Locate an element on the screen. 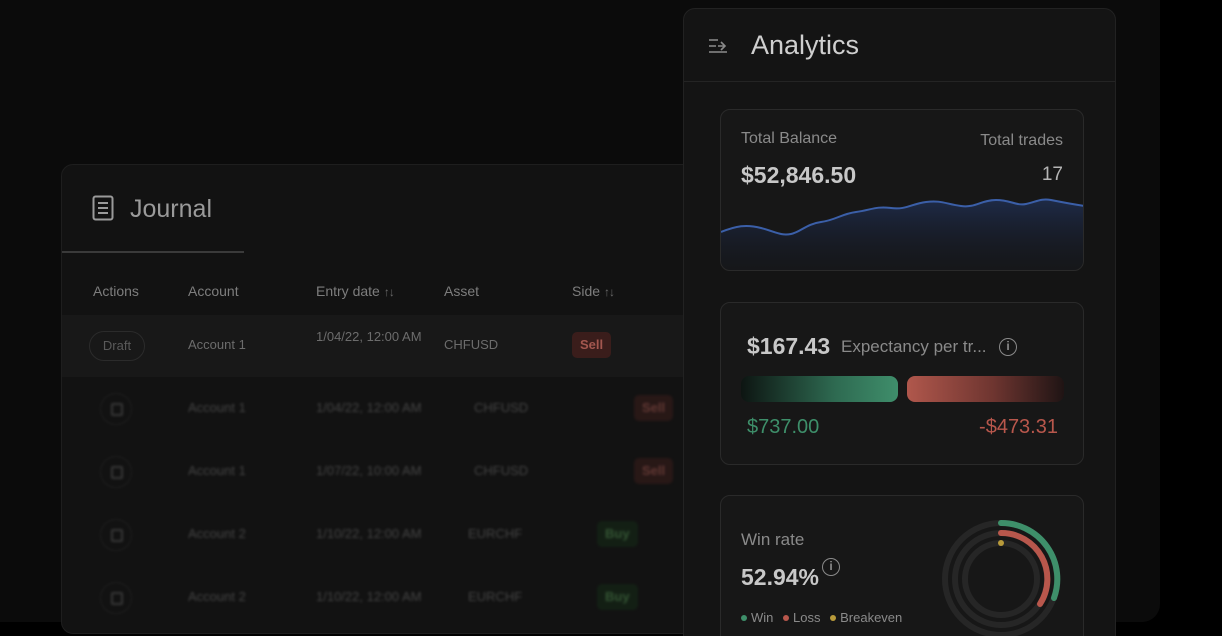 This screenshot has height=636, width=1222. analytics-title: Analytics is located at coordinates (805, 45).